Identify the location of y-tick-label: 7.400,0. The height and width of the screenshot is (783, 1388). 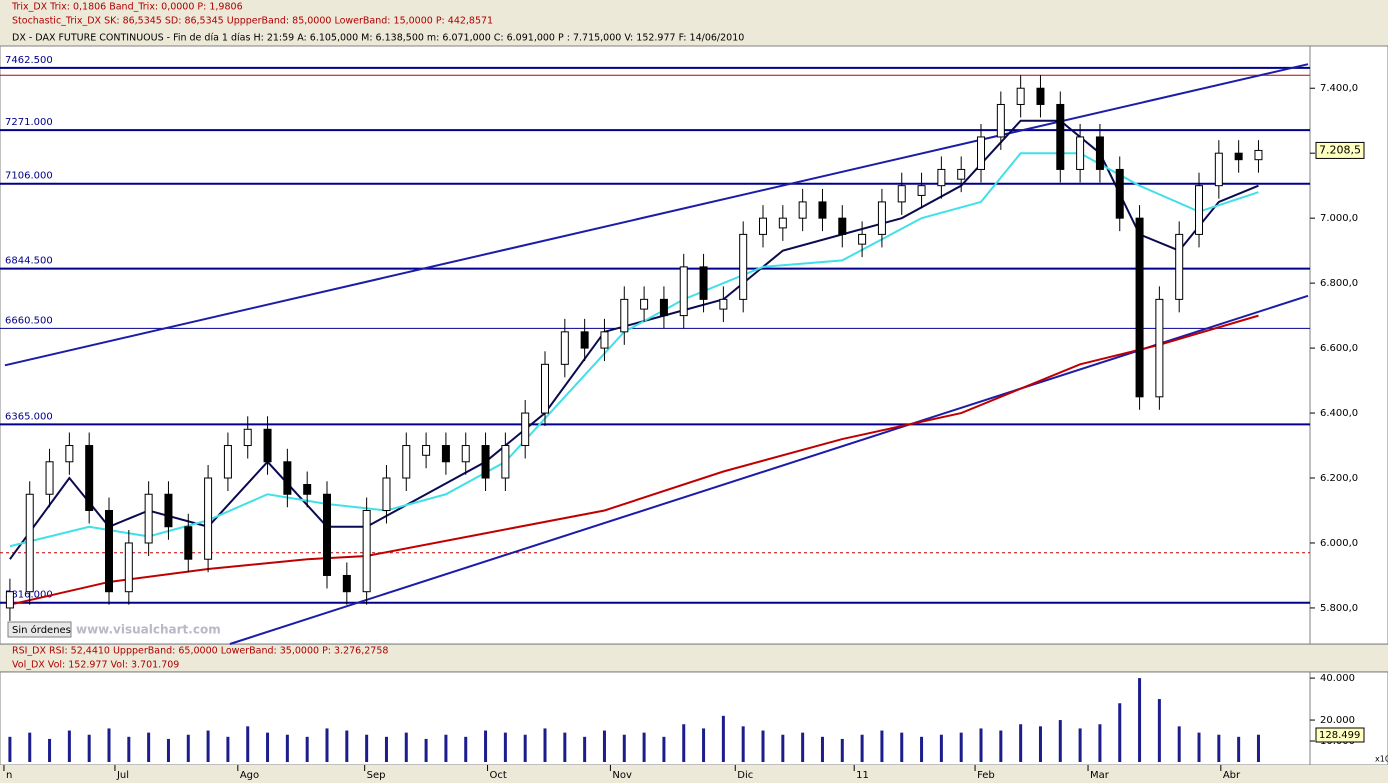
(1339, 88).